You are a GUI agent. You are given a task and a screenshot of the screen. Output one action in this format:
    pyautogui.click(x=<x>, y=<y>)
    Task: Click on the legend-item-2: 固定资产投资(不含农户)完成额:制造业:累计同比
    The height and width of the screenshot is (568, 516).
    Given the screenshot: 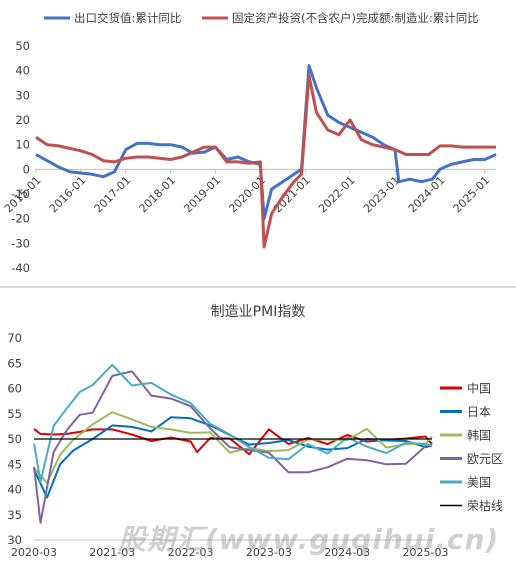 What is the action you would take?
    pyautogui.click(x=340, y=18)
    